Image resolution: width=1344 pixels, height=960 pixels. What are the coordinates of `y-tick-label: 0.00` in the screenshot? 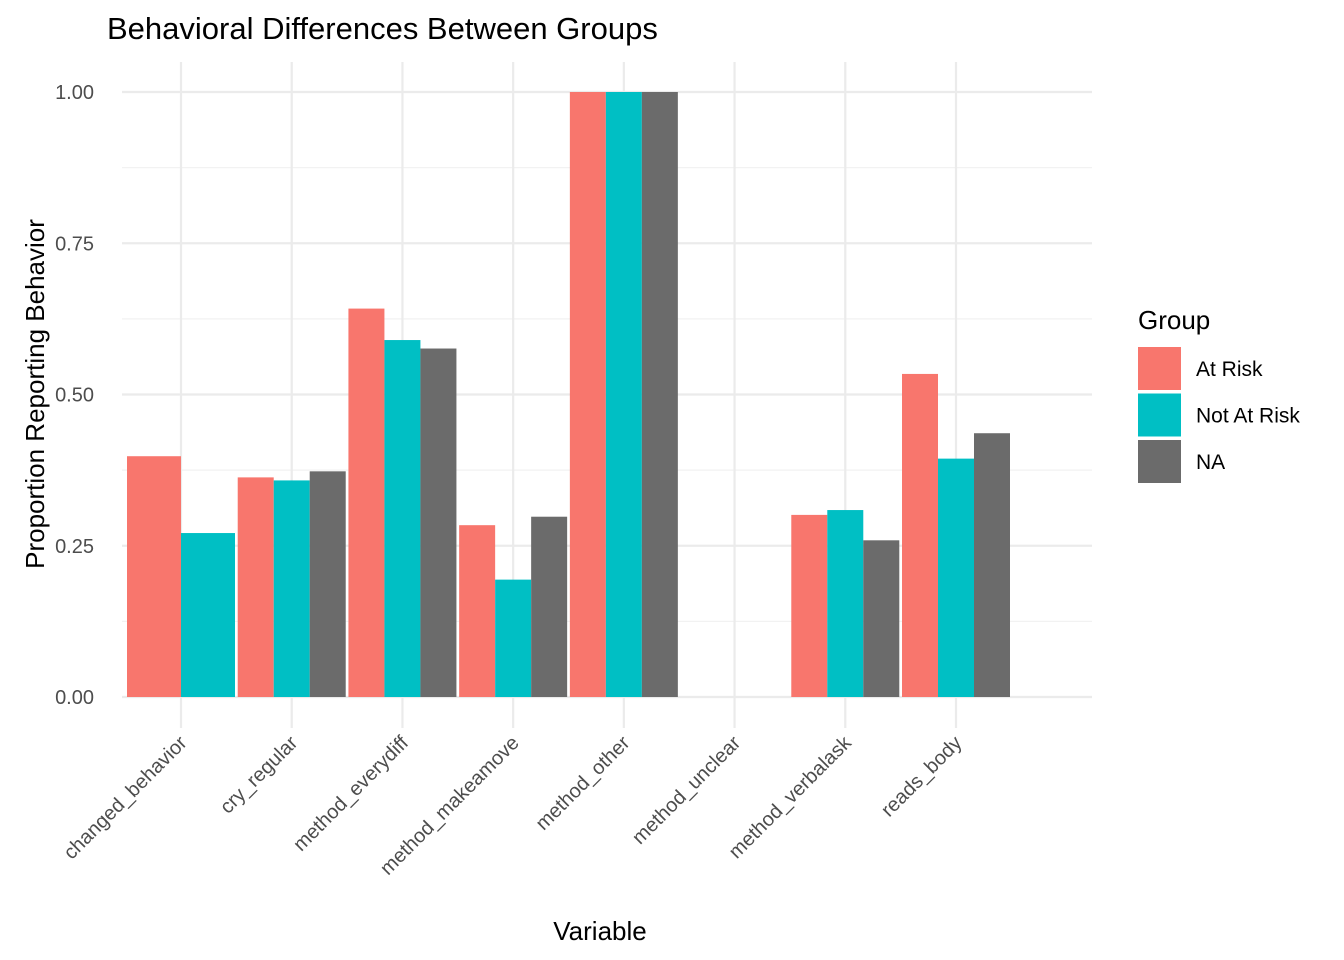 It's located at (74, 698).